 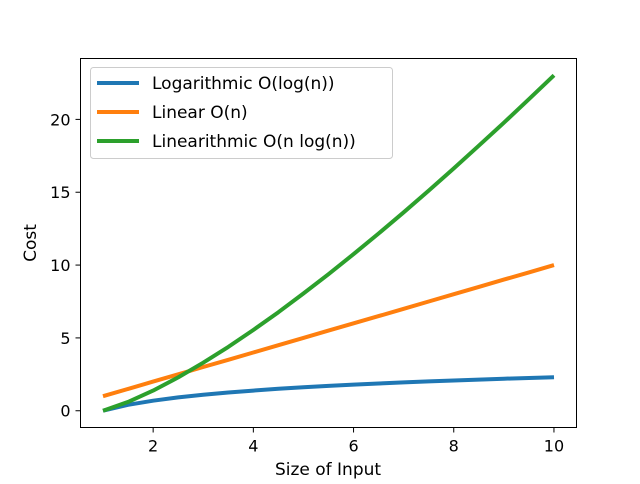 What do you see at coordinates (243, 84) in the screenshot?
I see `legend-label-0: Logarithmic O(log(n))` at bounding box center [243, 84].